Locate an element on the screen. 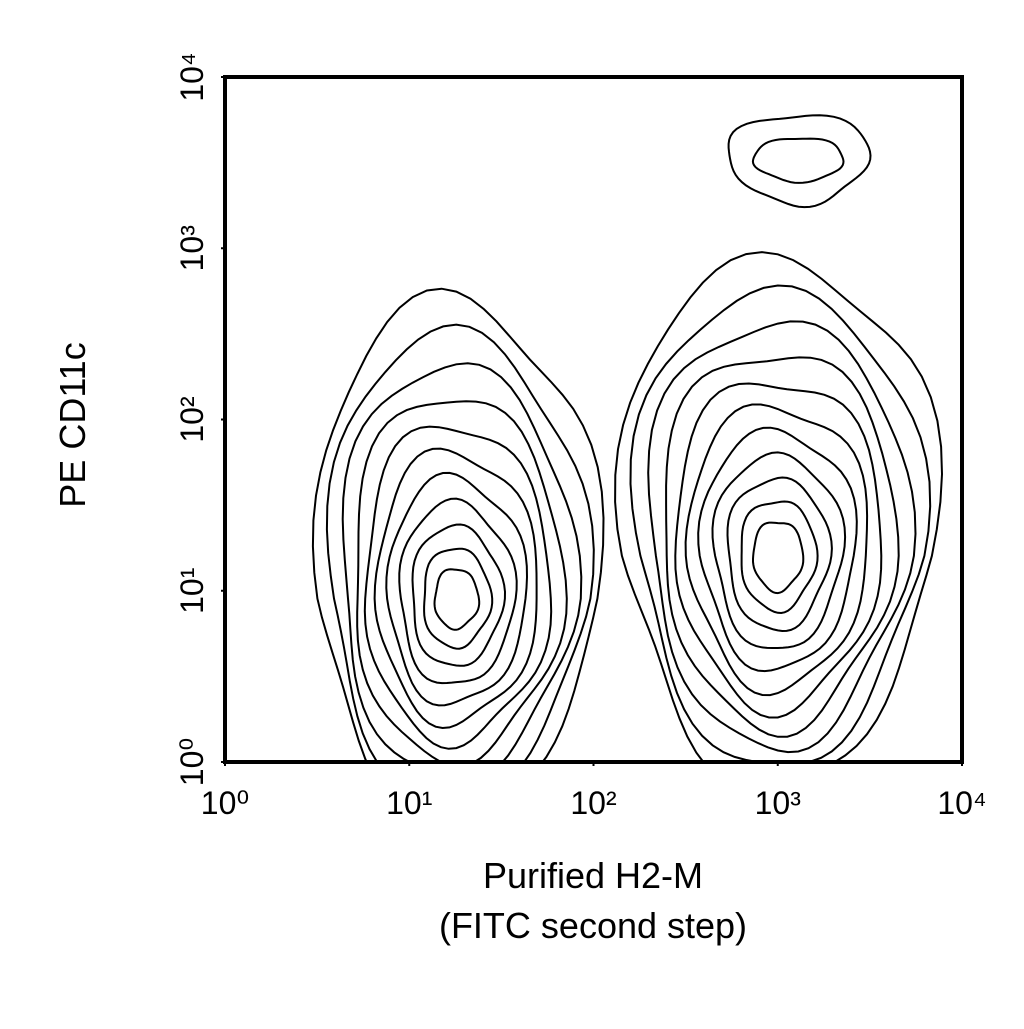 The width and height of the screenshot is (1024, 1029). y-tick-label: 10² is located at coordinates (192, 419).